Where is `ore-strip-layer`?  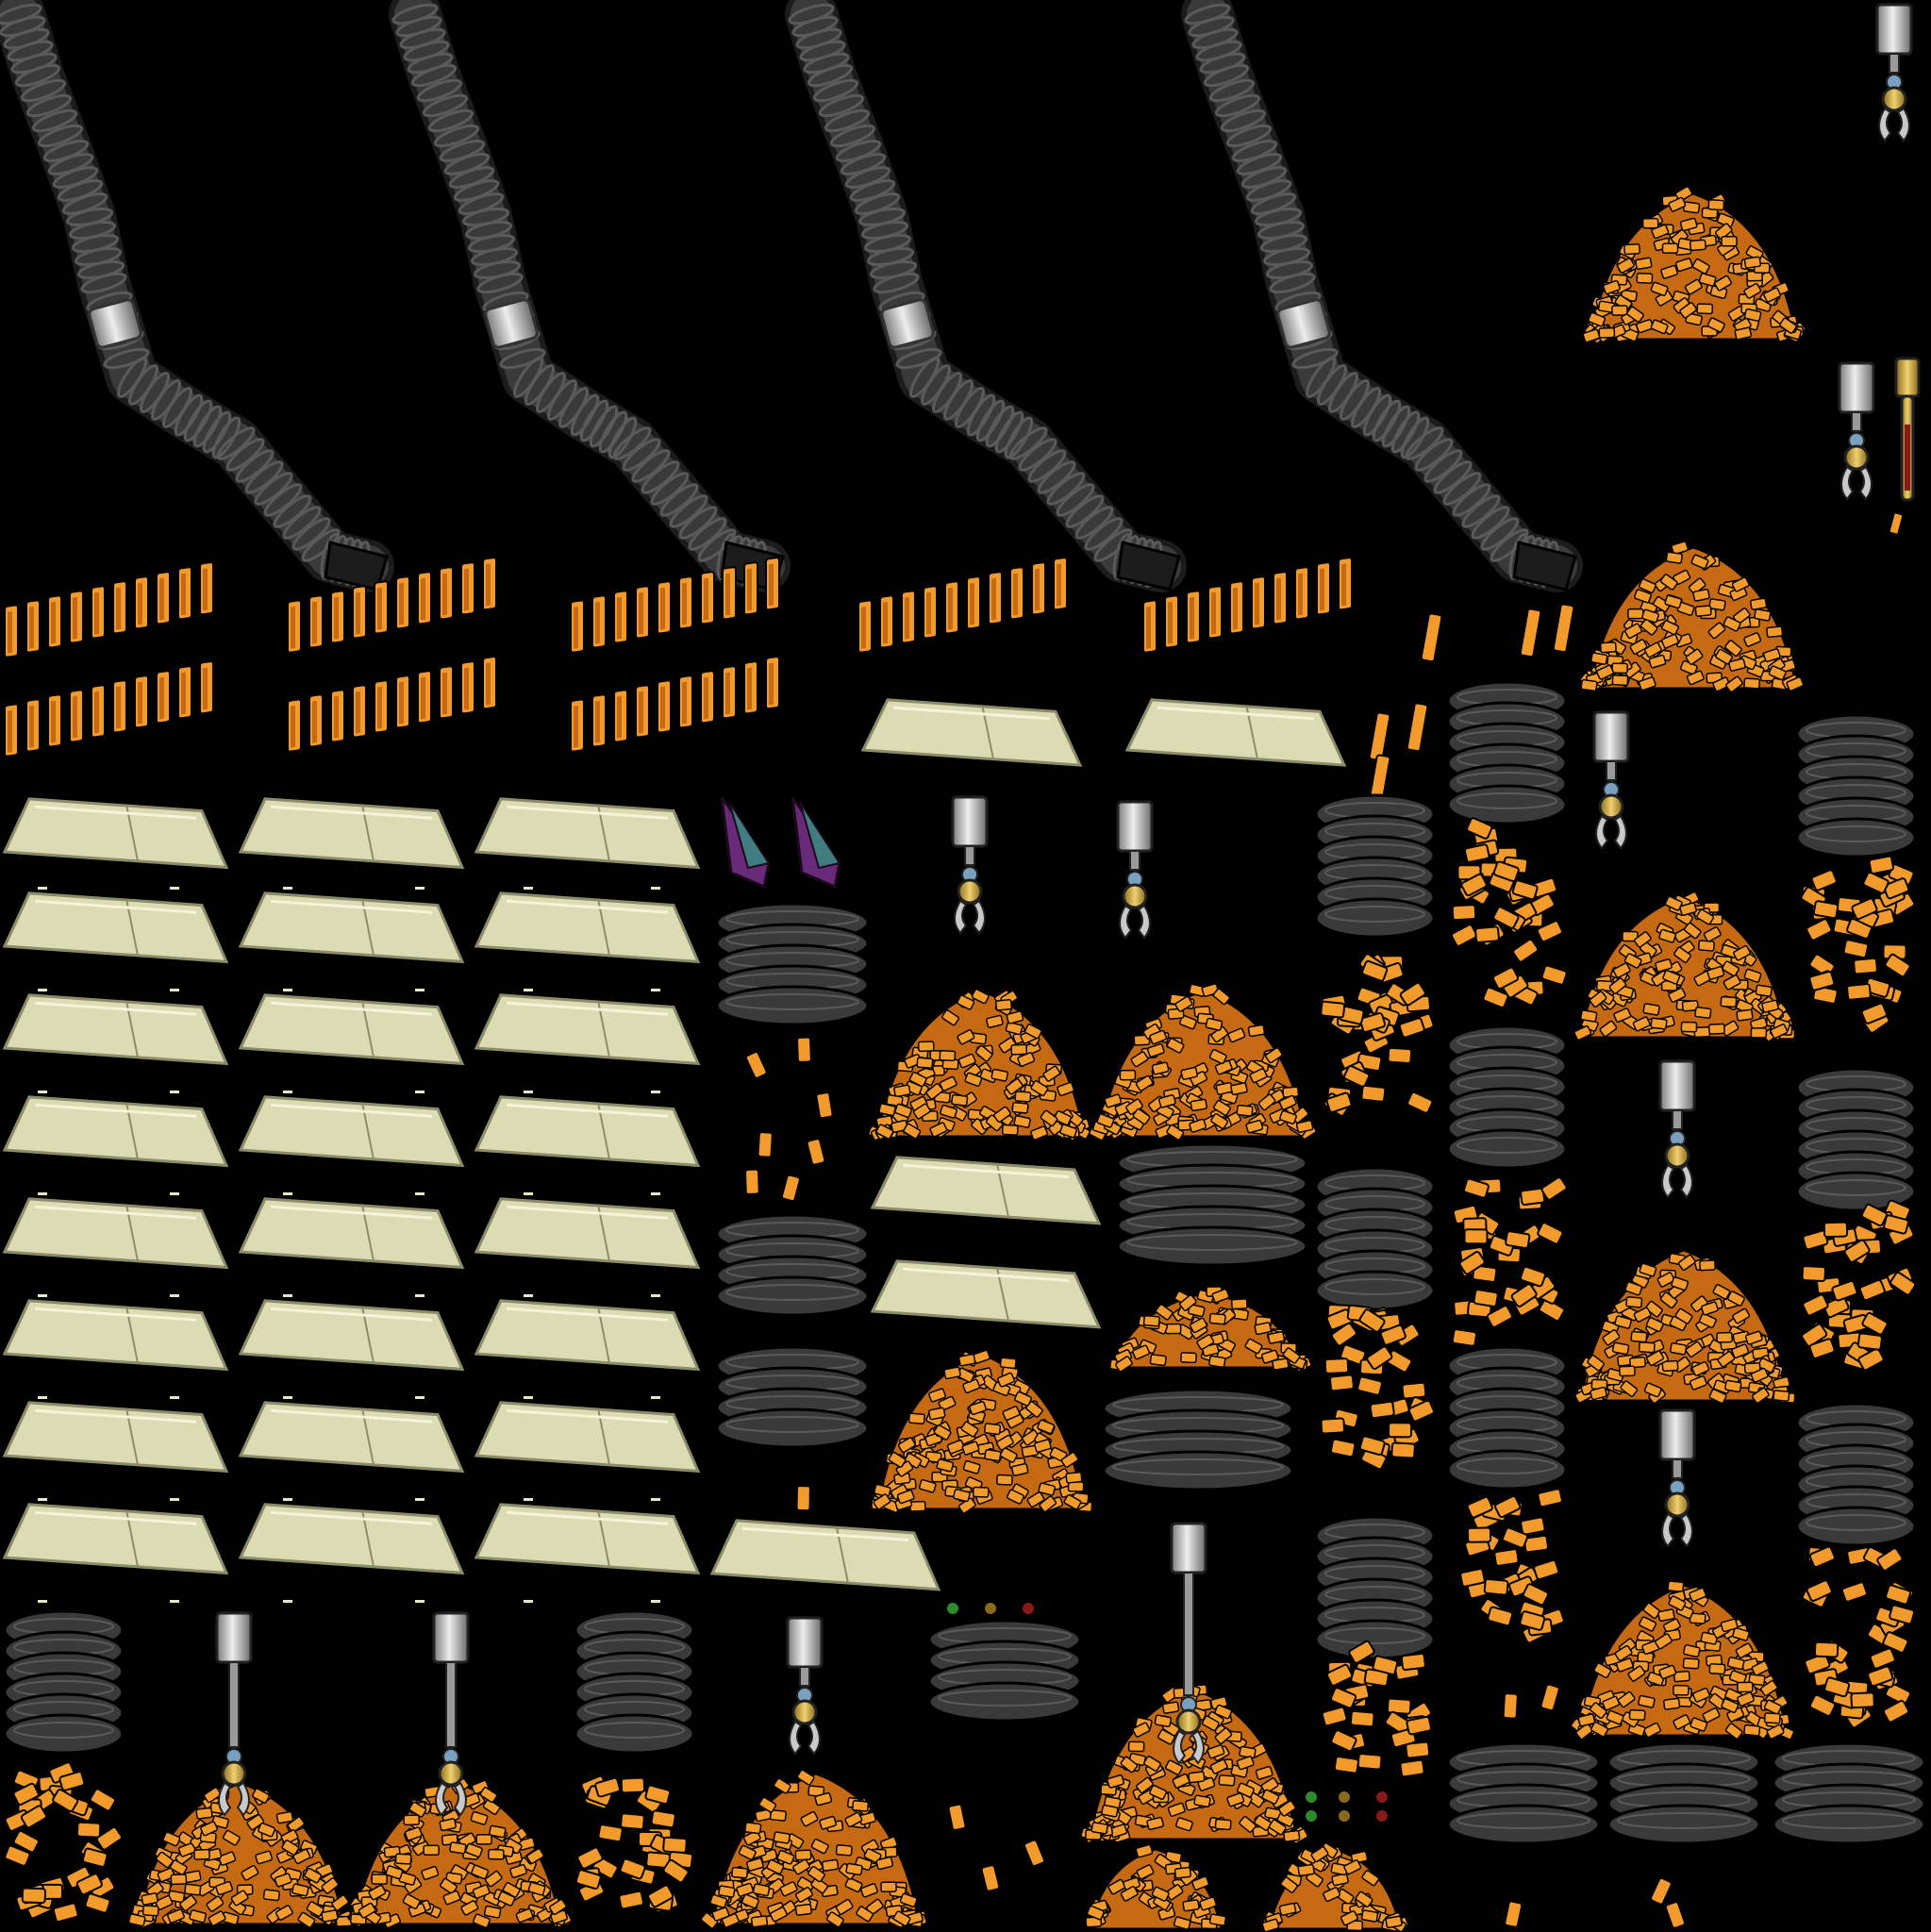
ore-strip-layer is located at coordinates (789, 681).